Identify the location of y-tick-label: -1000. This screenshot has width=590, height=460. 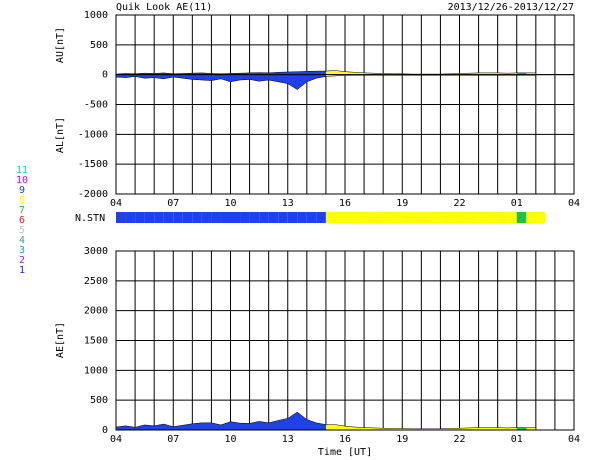
(93, 134).